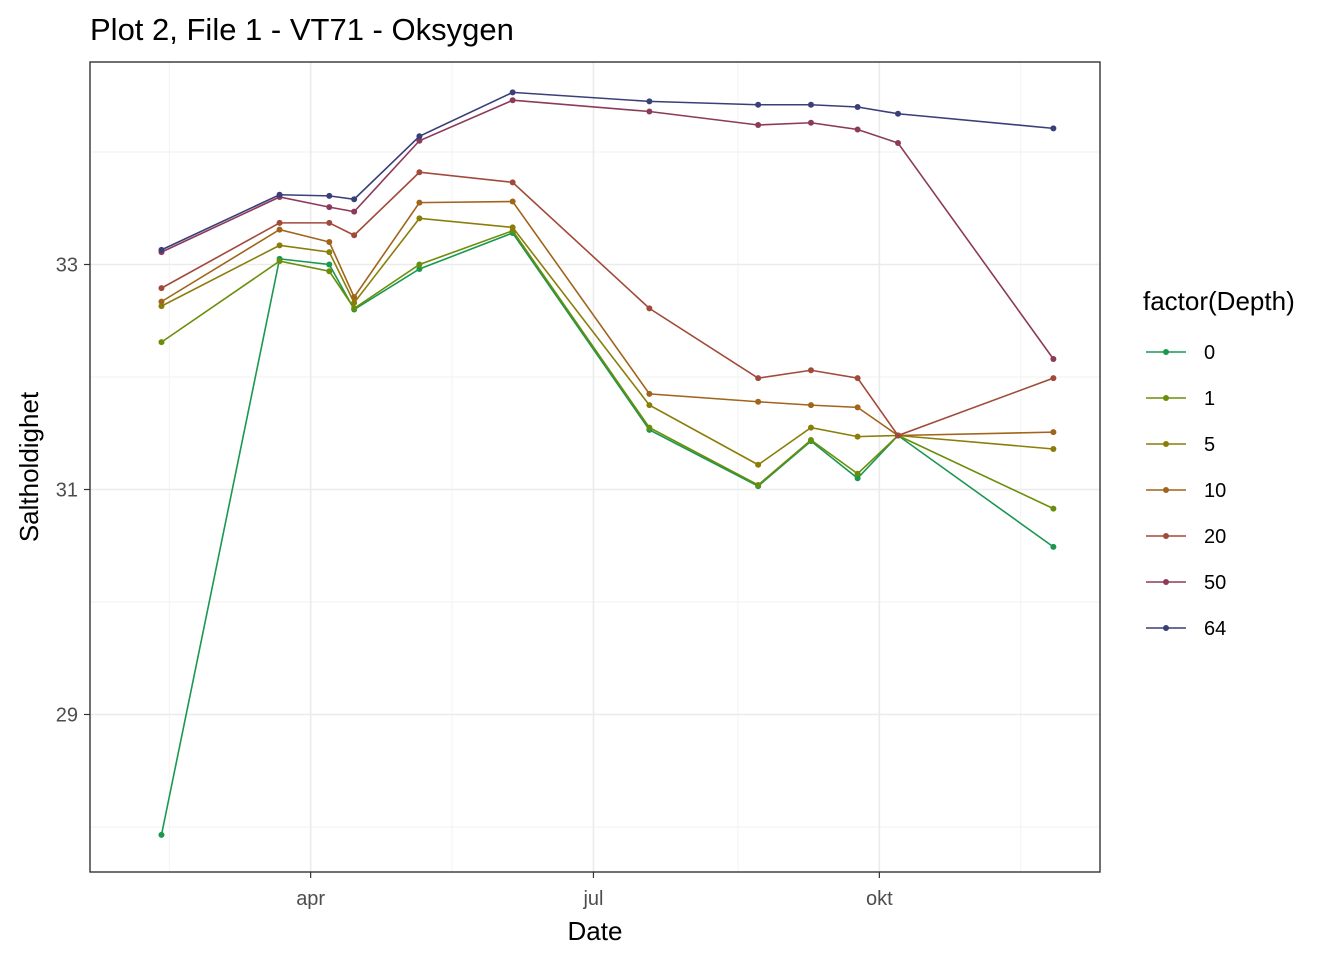 This screenshot has height=960, width=1344. Describe the element at coordinates (302, 29) in the screenshot. I see `chart-title: Plot 2, File 1 - VT71 - Oksygen` at that location.